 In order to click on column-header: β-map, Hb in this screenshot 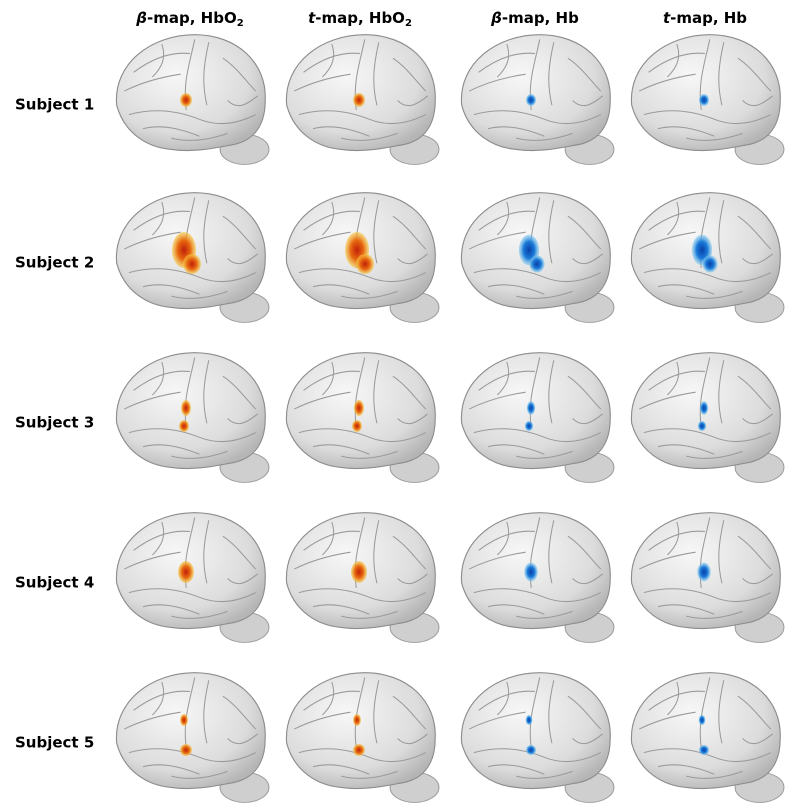, I will do `click(534, 18)`.